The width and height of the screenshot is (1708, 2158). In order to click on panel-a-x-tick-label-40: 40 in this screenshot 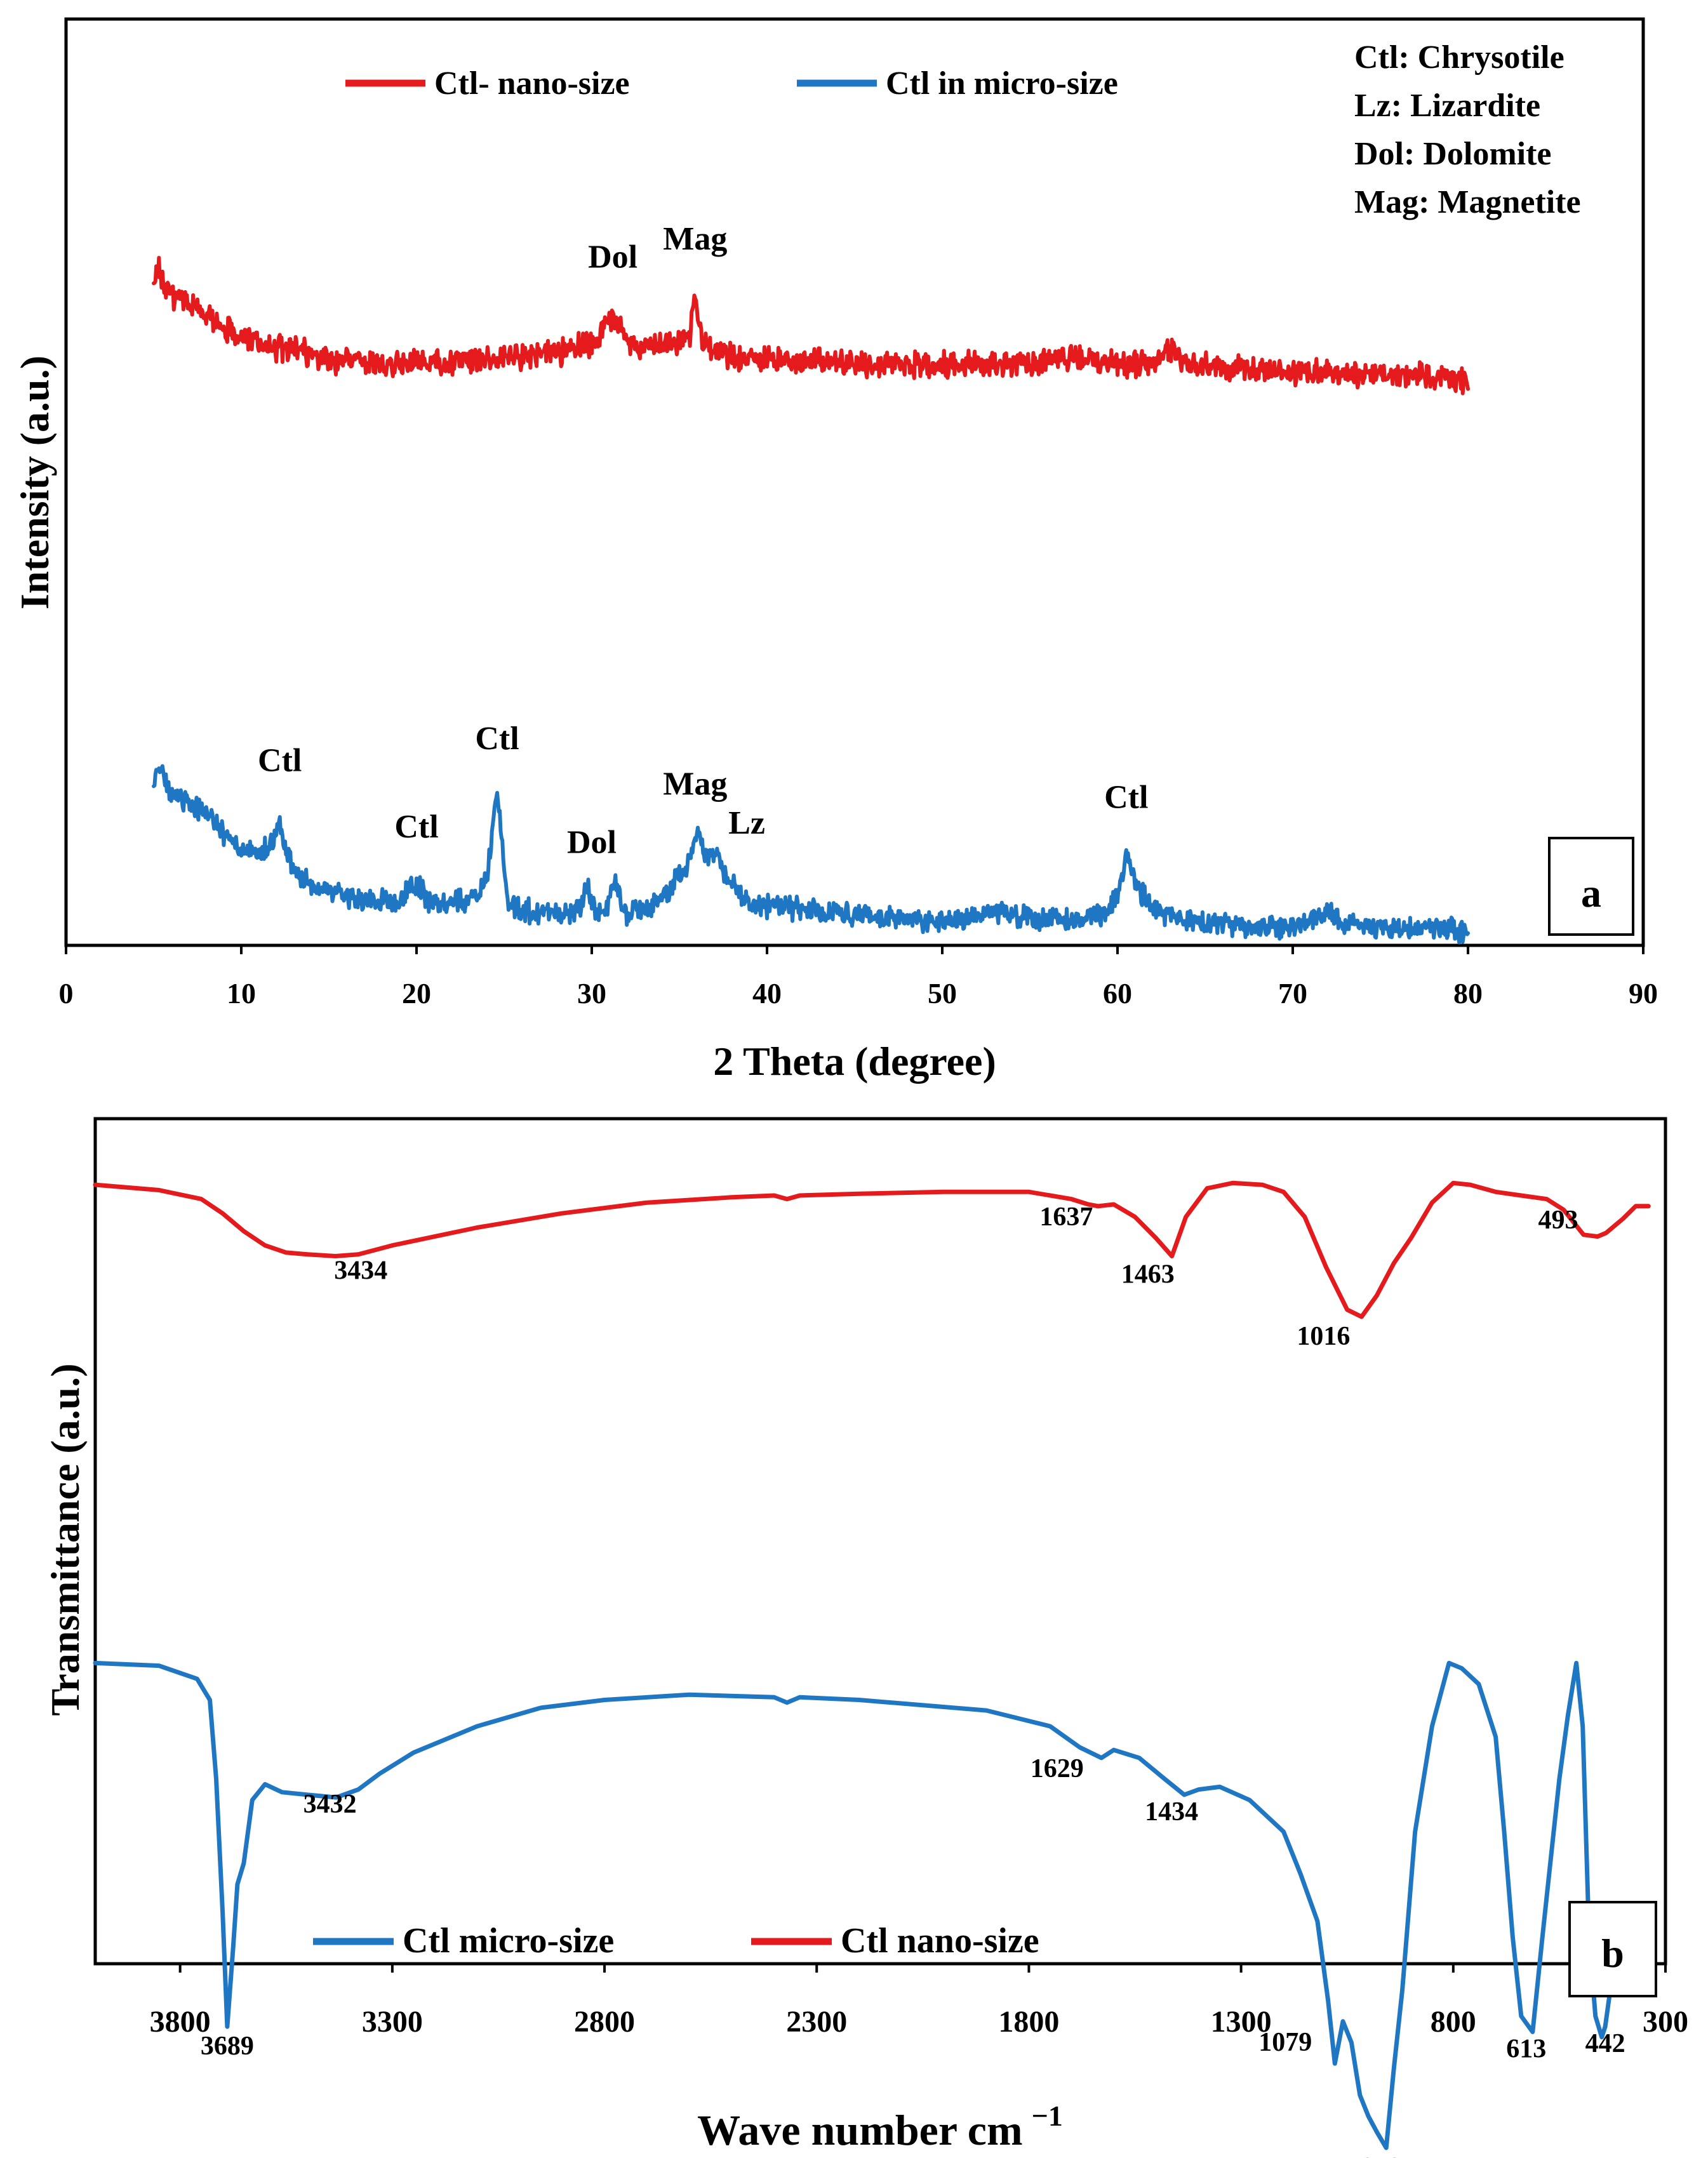, I will do `click(767, 993)`.